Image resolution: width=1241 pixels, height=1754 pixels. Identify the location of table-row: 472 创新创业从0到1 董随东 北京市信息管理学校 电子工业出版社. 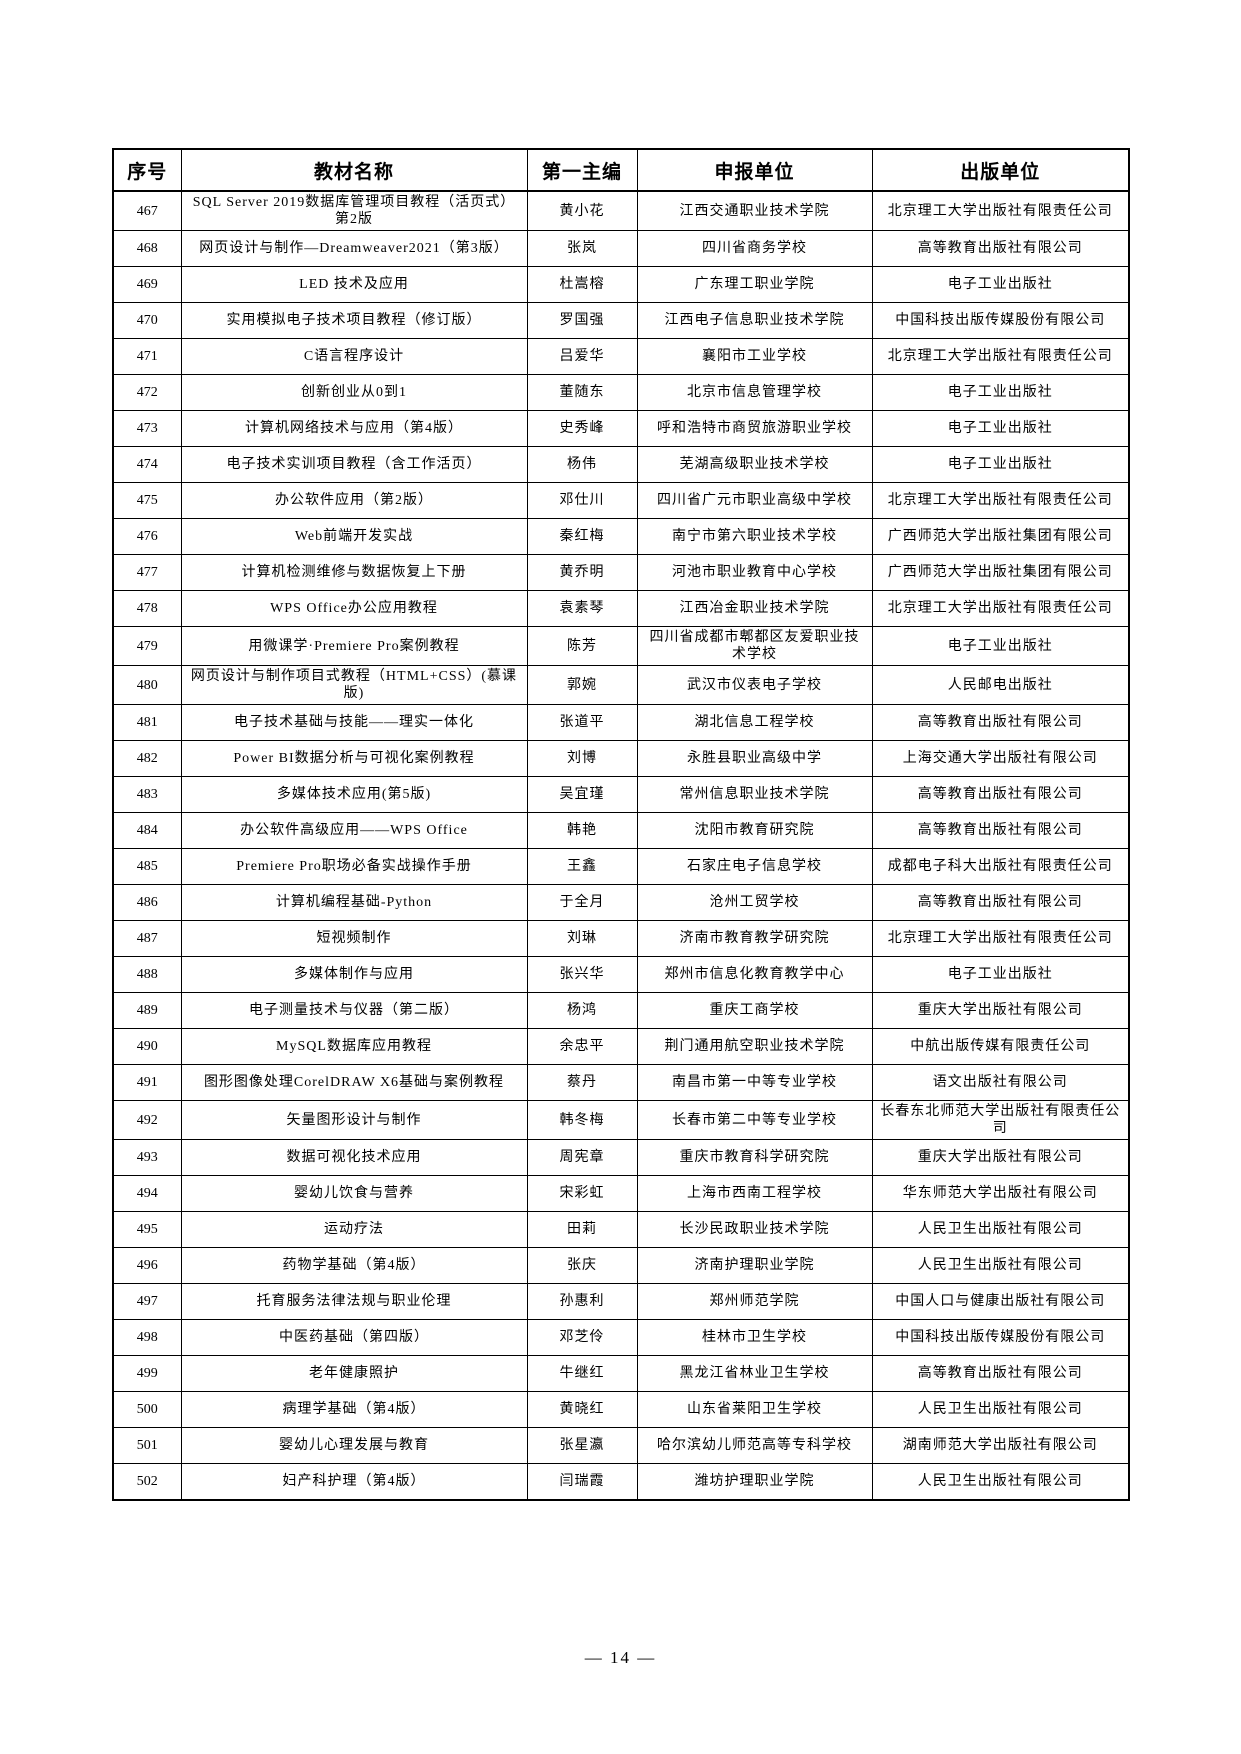
(621, 392).